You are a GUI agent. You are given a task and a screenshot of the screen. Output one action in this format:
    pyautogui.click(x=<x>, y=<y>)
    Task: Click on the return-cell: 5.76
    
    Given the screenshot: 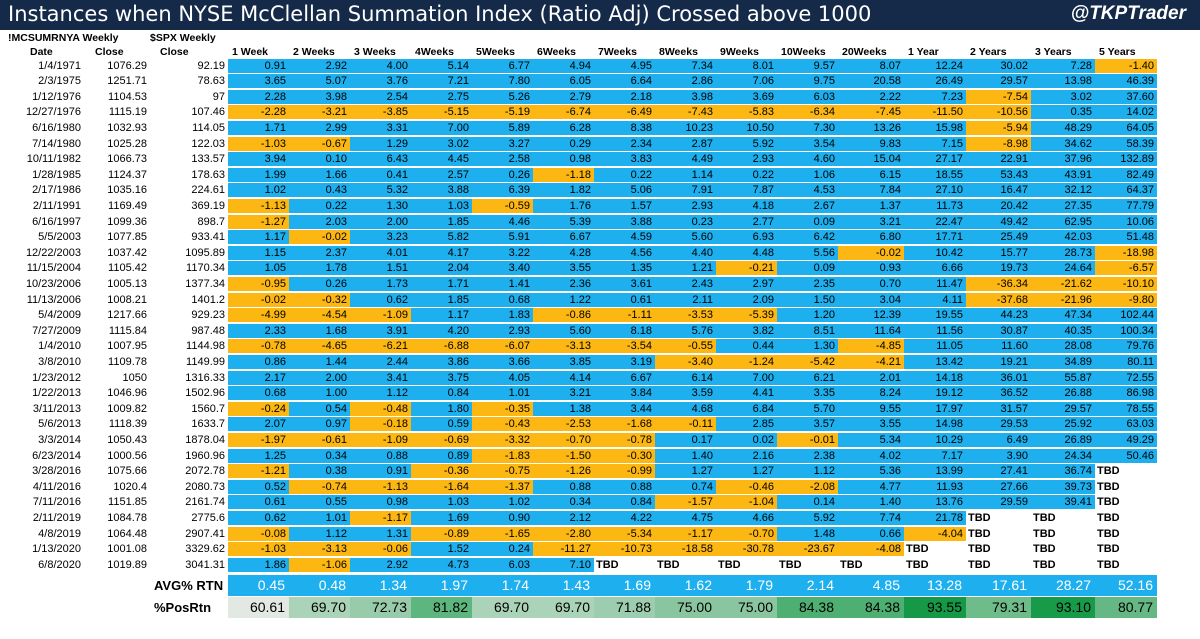 What is the action you would take?
    pyautogui.click(x=685, y=330)
    